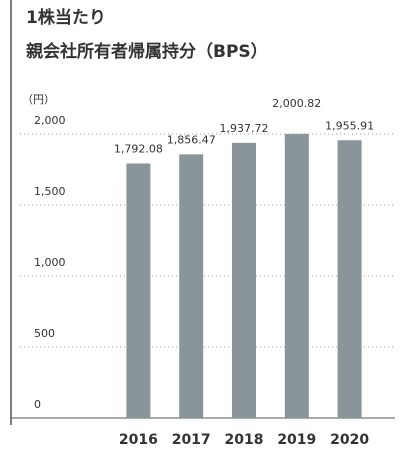  Describe the element at coordinates (38, 99) in the screenshot. I see `unit-label: （円）` at that location.